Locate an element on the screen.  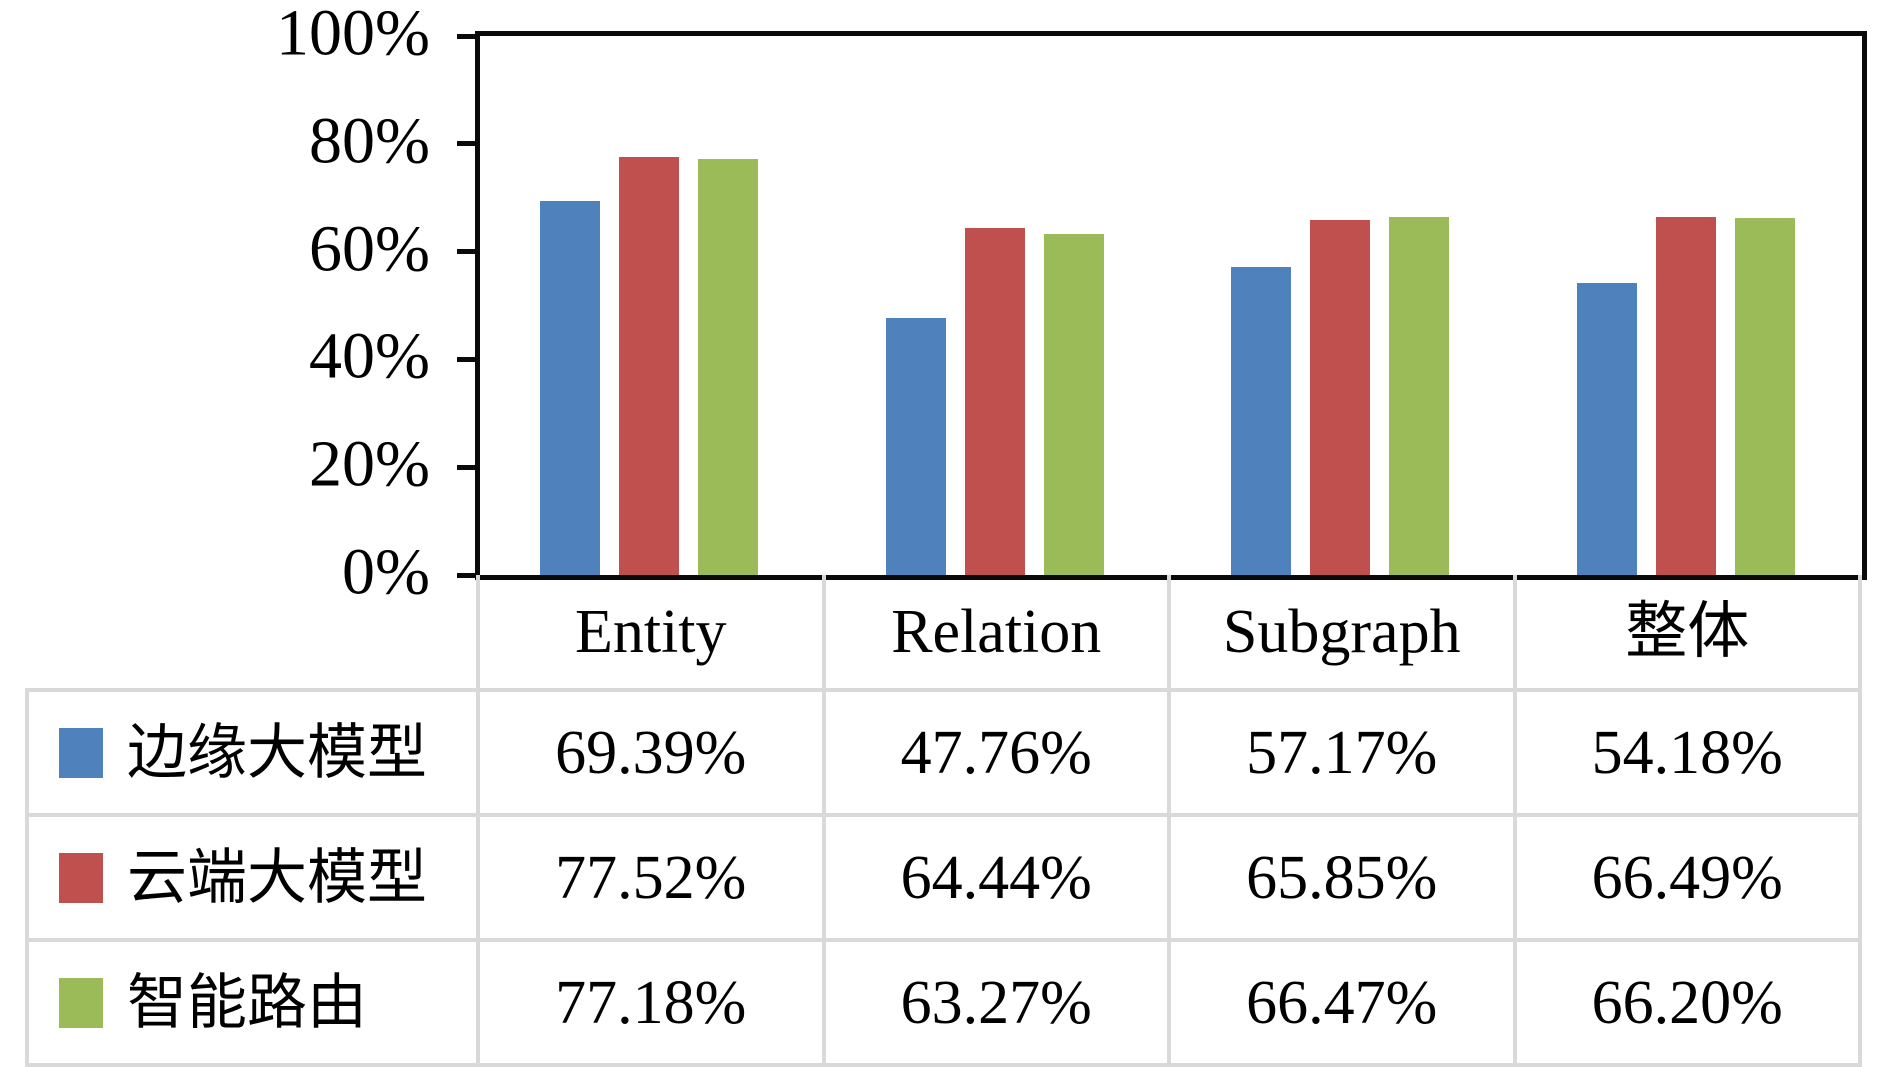
bar-series1-subgraph is located at coordinates (1261, 420).